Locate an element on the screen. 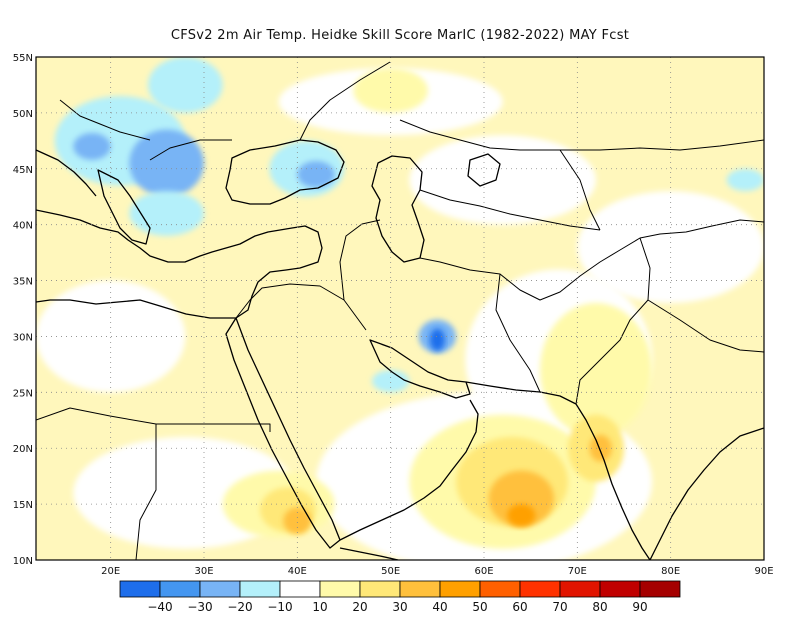 Image resolution: width=800 pixels, height=618 pixels. lat-tick-label: 10N is located at coordinates (23, 561).